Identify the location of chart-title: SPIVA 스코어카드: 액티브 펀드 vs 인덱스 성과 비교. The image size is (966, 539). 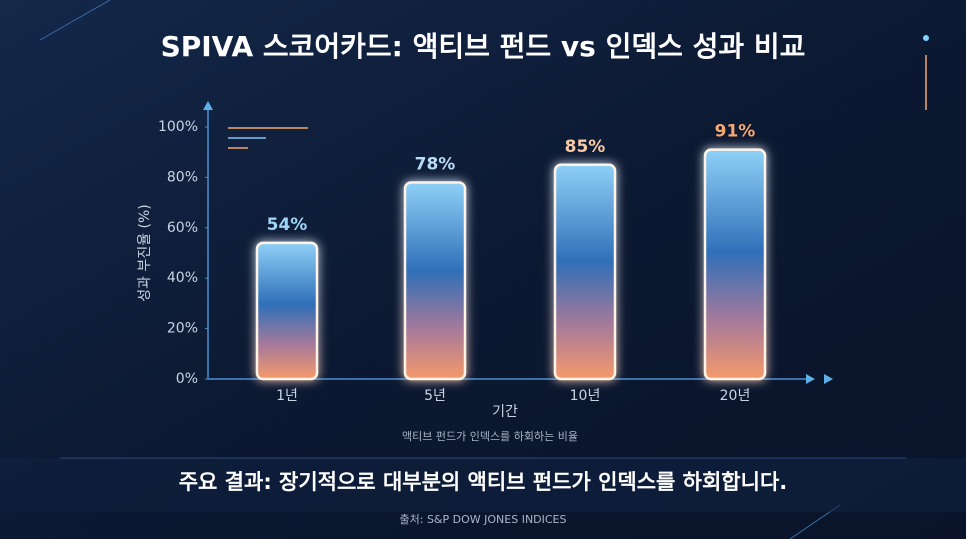
(483, 46).